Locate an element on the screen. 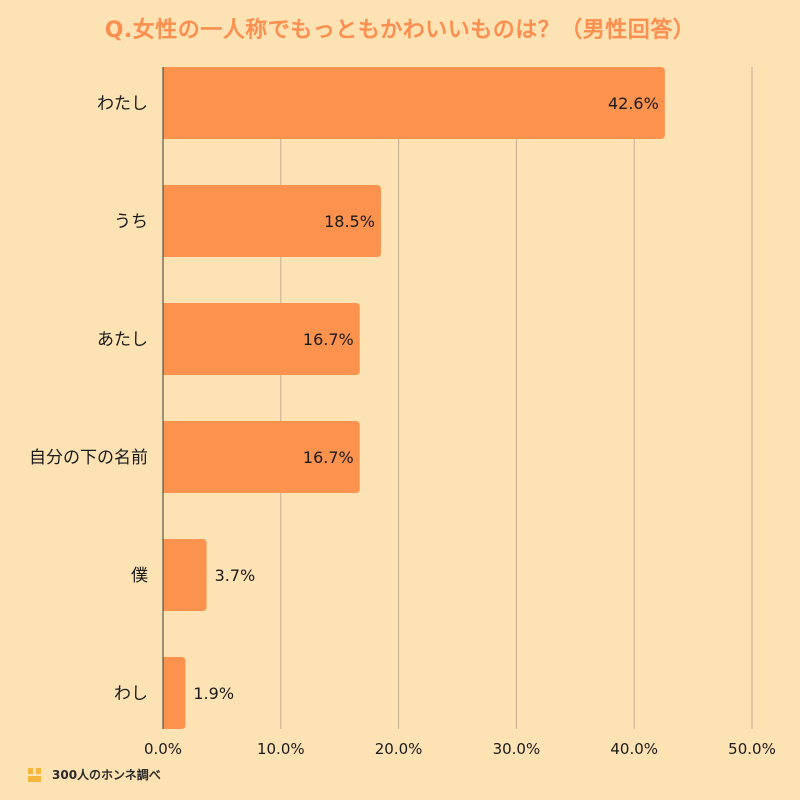 This screenshot has width=800, height=800. value-label: 42.6% is located at coordinates (633, 103).